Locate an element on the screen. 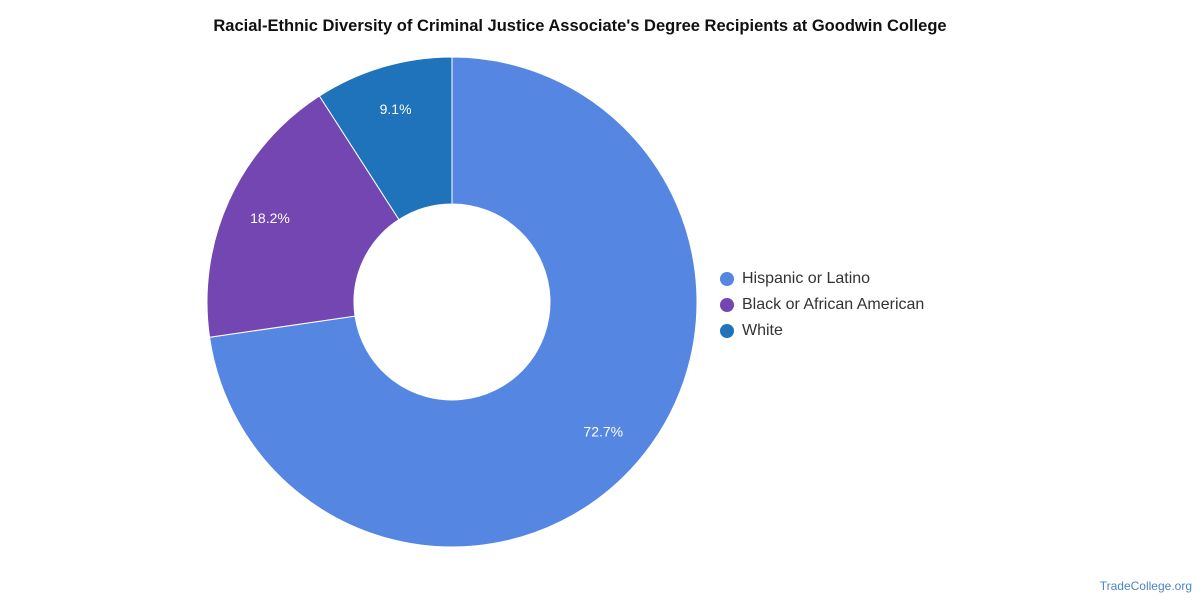 The height and width of the screenshot is (600, 1200). legend-item-hispanic: Hispanic or Latino is located at coordinates (822, 279).